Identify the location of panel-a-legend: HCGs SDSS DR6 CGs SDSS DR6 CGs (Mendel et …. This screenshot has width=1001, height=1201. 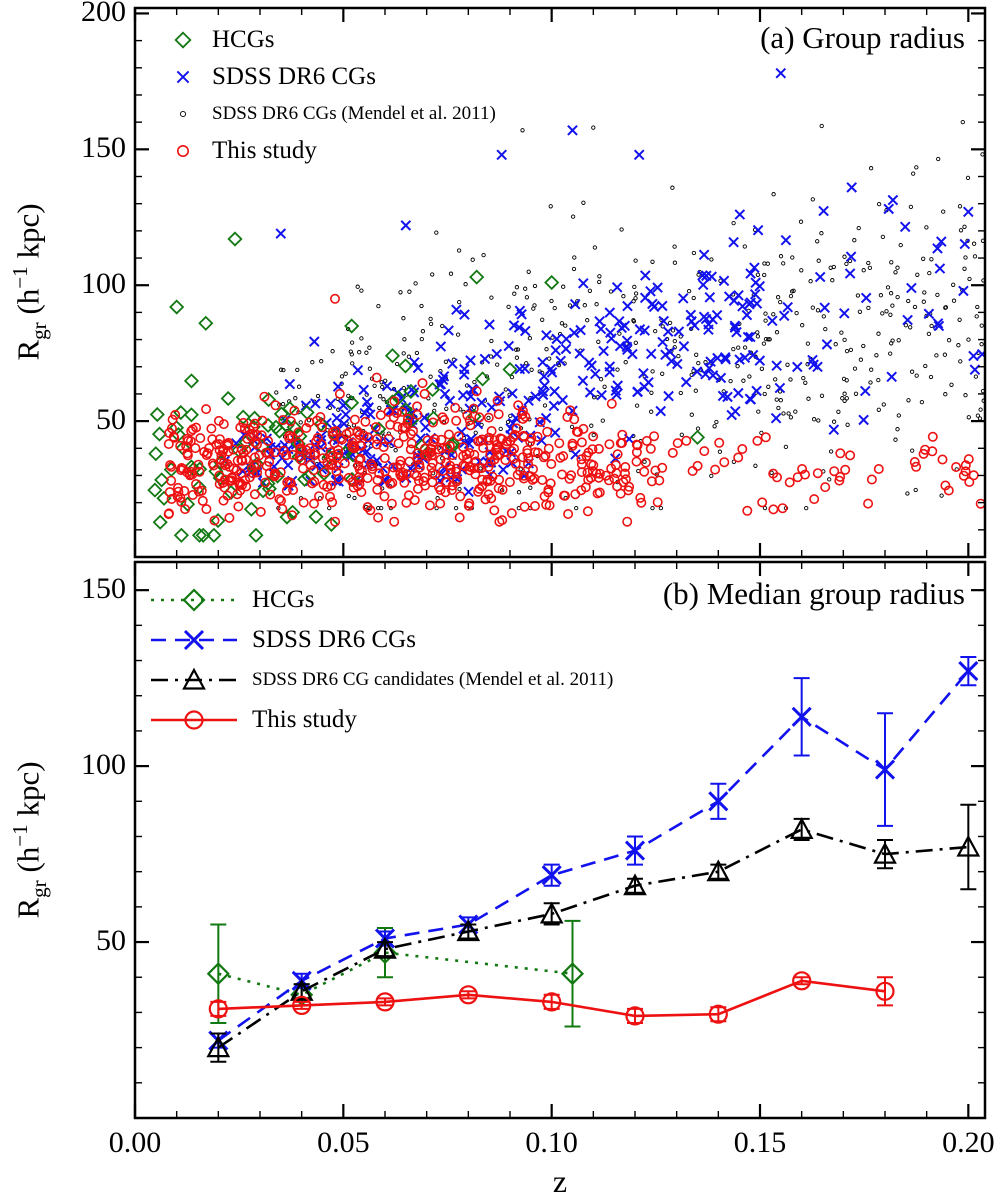
(331, 95).